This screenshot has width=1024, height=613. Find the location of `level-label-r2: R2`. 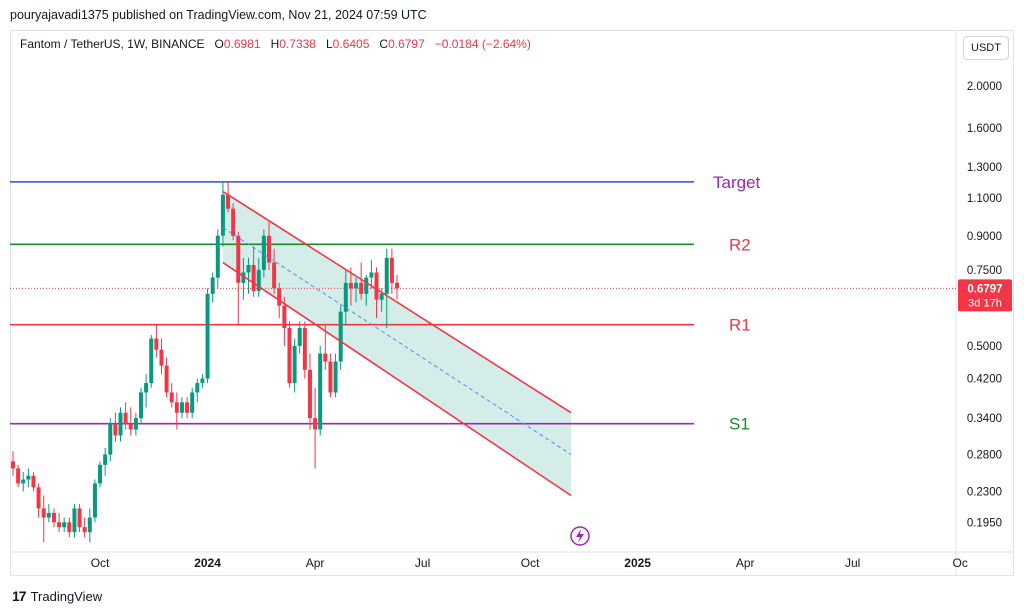

level-label-r2: R2 is located at coordinates (740, 244).